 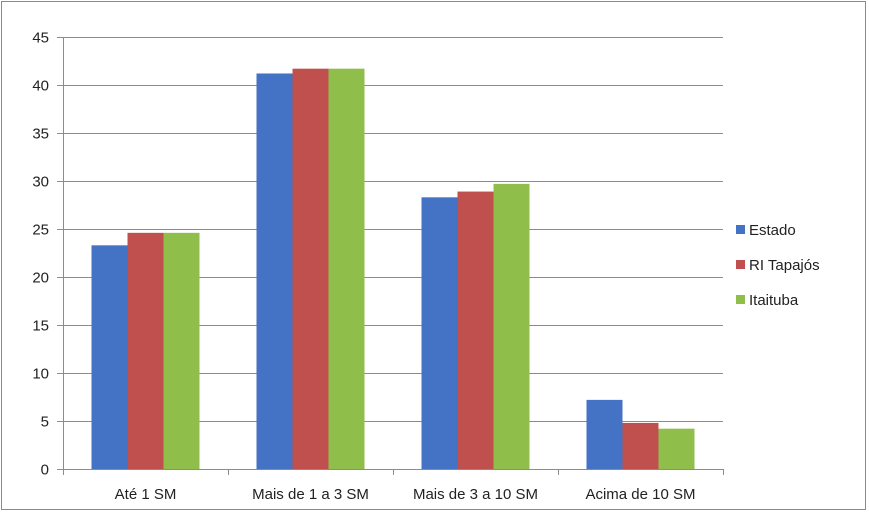 What do you see at coordinates (40, 86) in the screenshot?
I see `y-tick-label: 40` at bounding box center [40, 86].